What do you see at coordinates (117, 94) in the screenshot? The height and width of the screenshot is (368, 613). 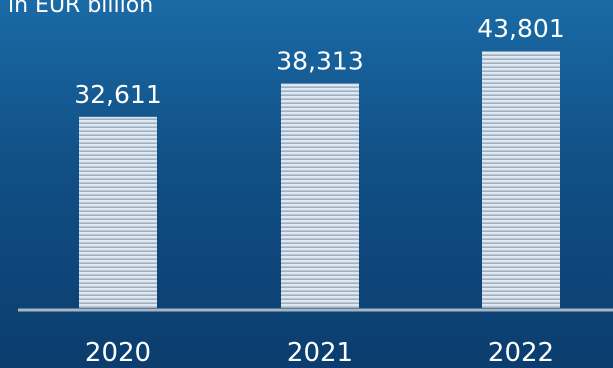 I see `data-label-2020: 32,611` at bounding box center [117, 94].